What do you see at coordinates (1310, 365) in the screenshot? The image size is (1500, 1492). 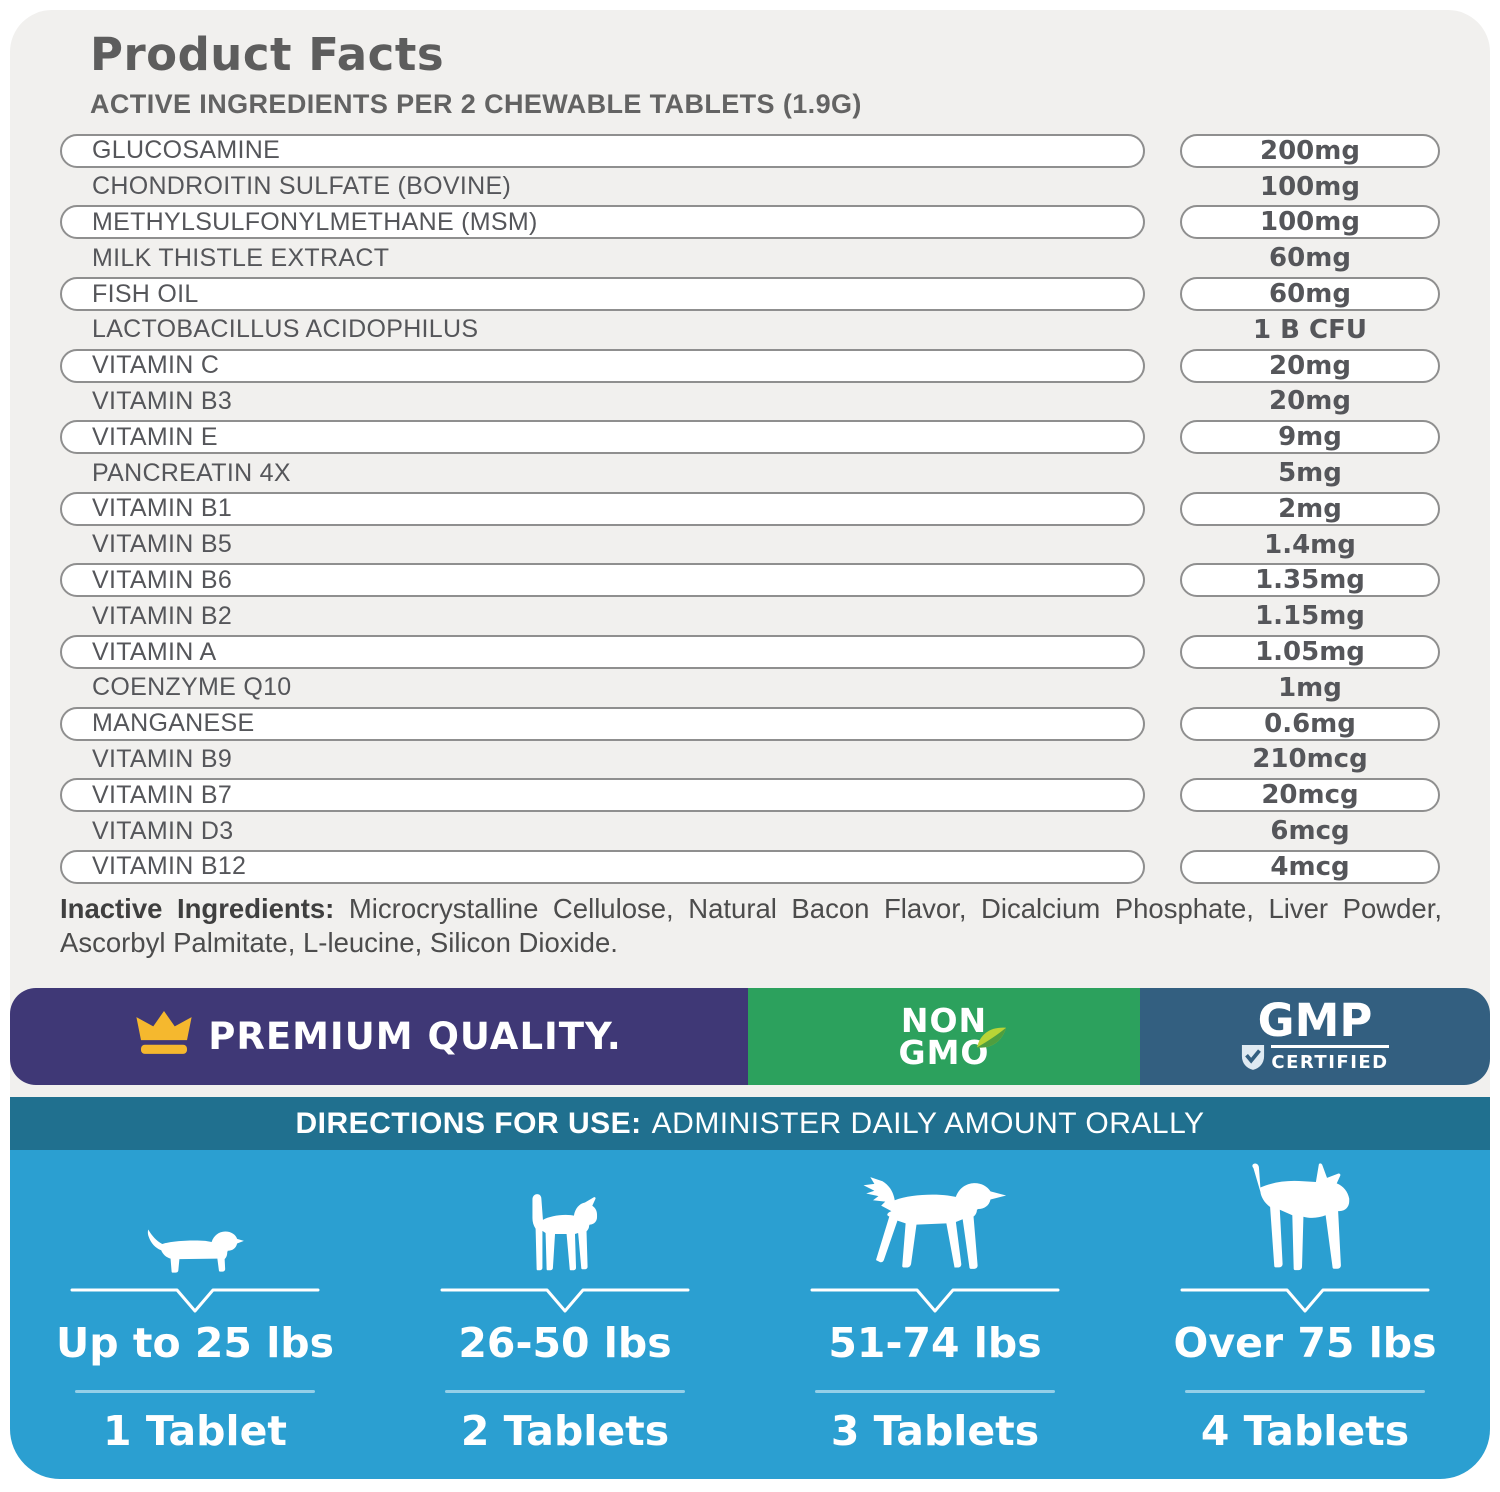 I see `ingredient-amount: 20mg` at bounding box center [1310, 365].